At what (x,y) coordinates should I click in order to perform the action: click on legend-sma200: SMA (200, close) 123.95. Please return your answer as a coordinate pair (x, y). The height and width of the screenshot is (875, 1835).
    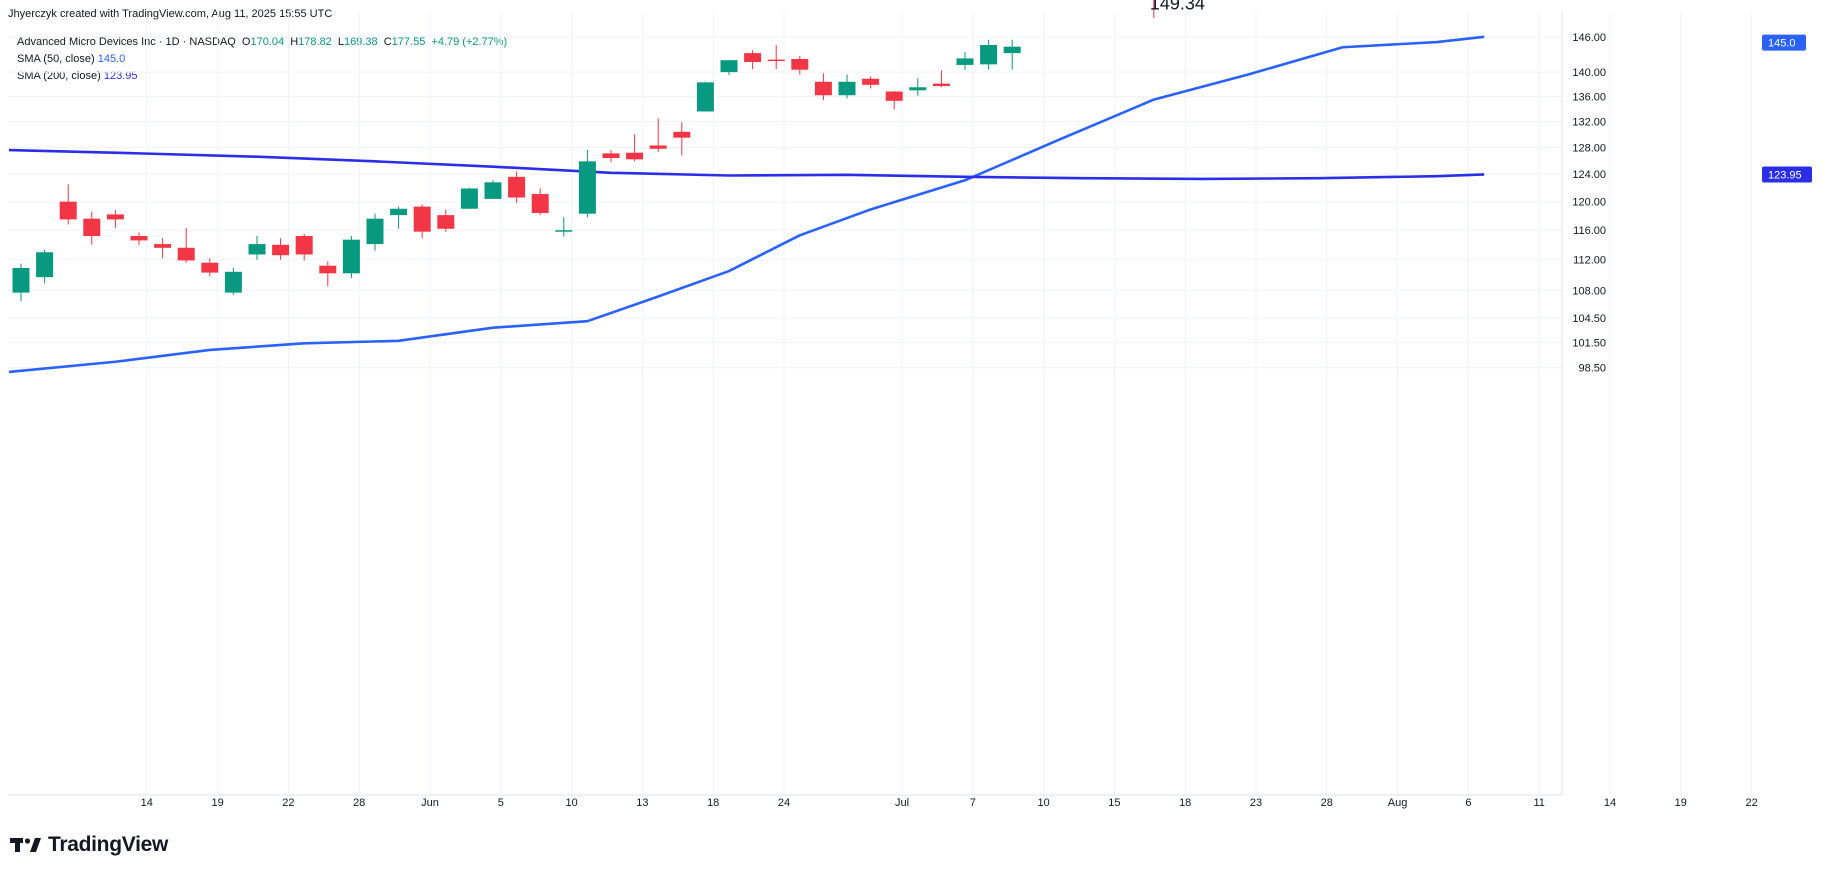
    Looking at the image, I should click on (262, 76).